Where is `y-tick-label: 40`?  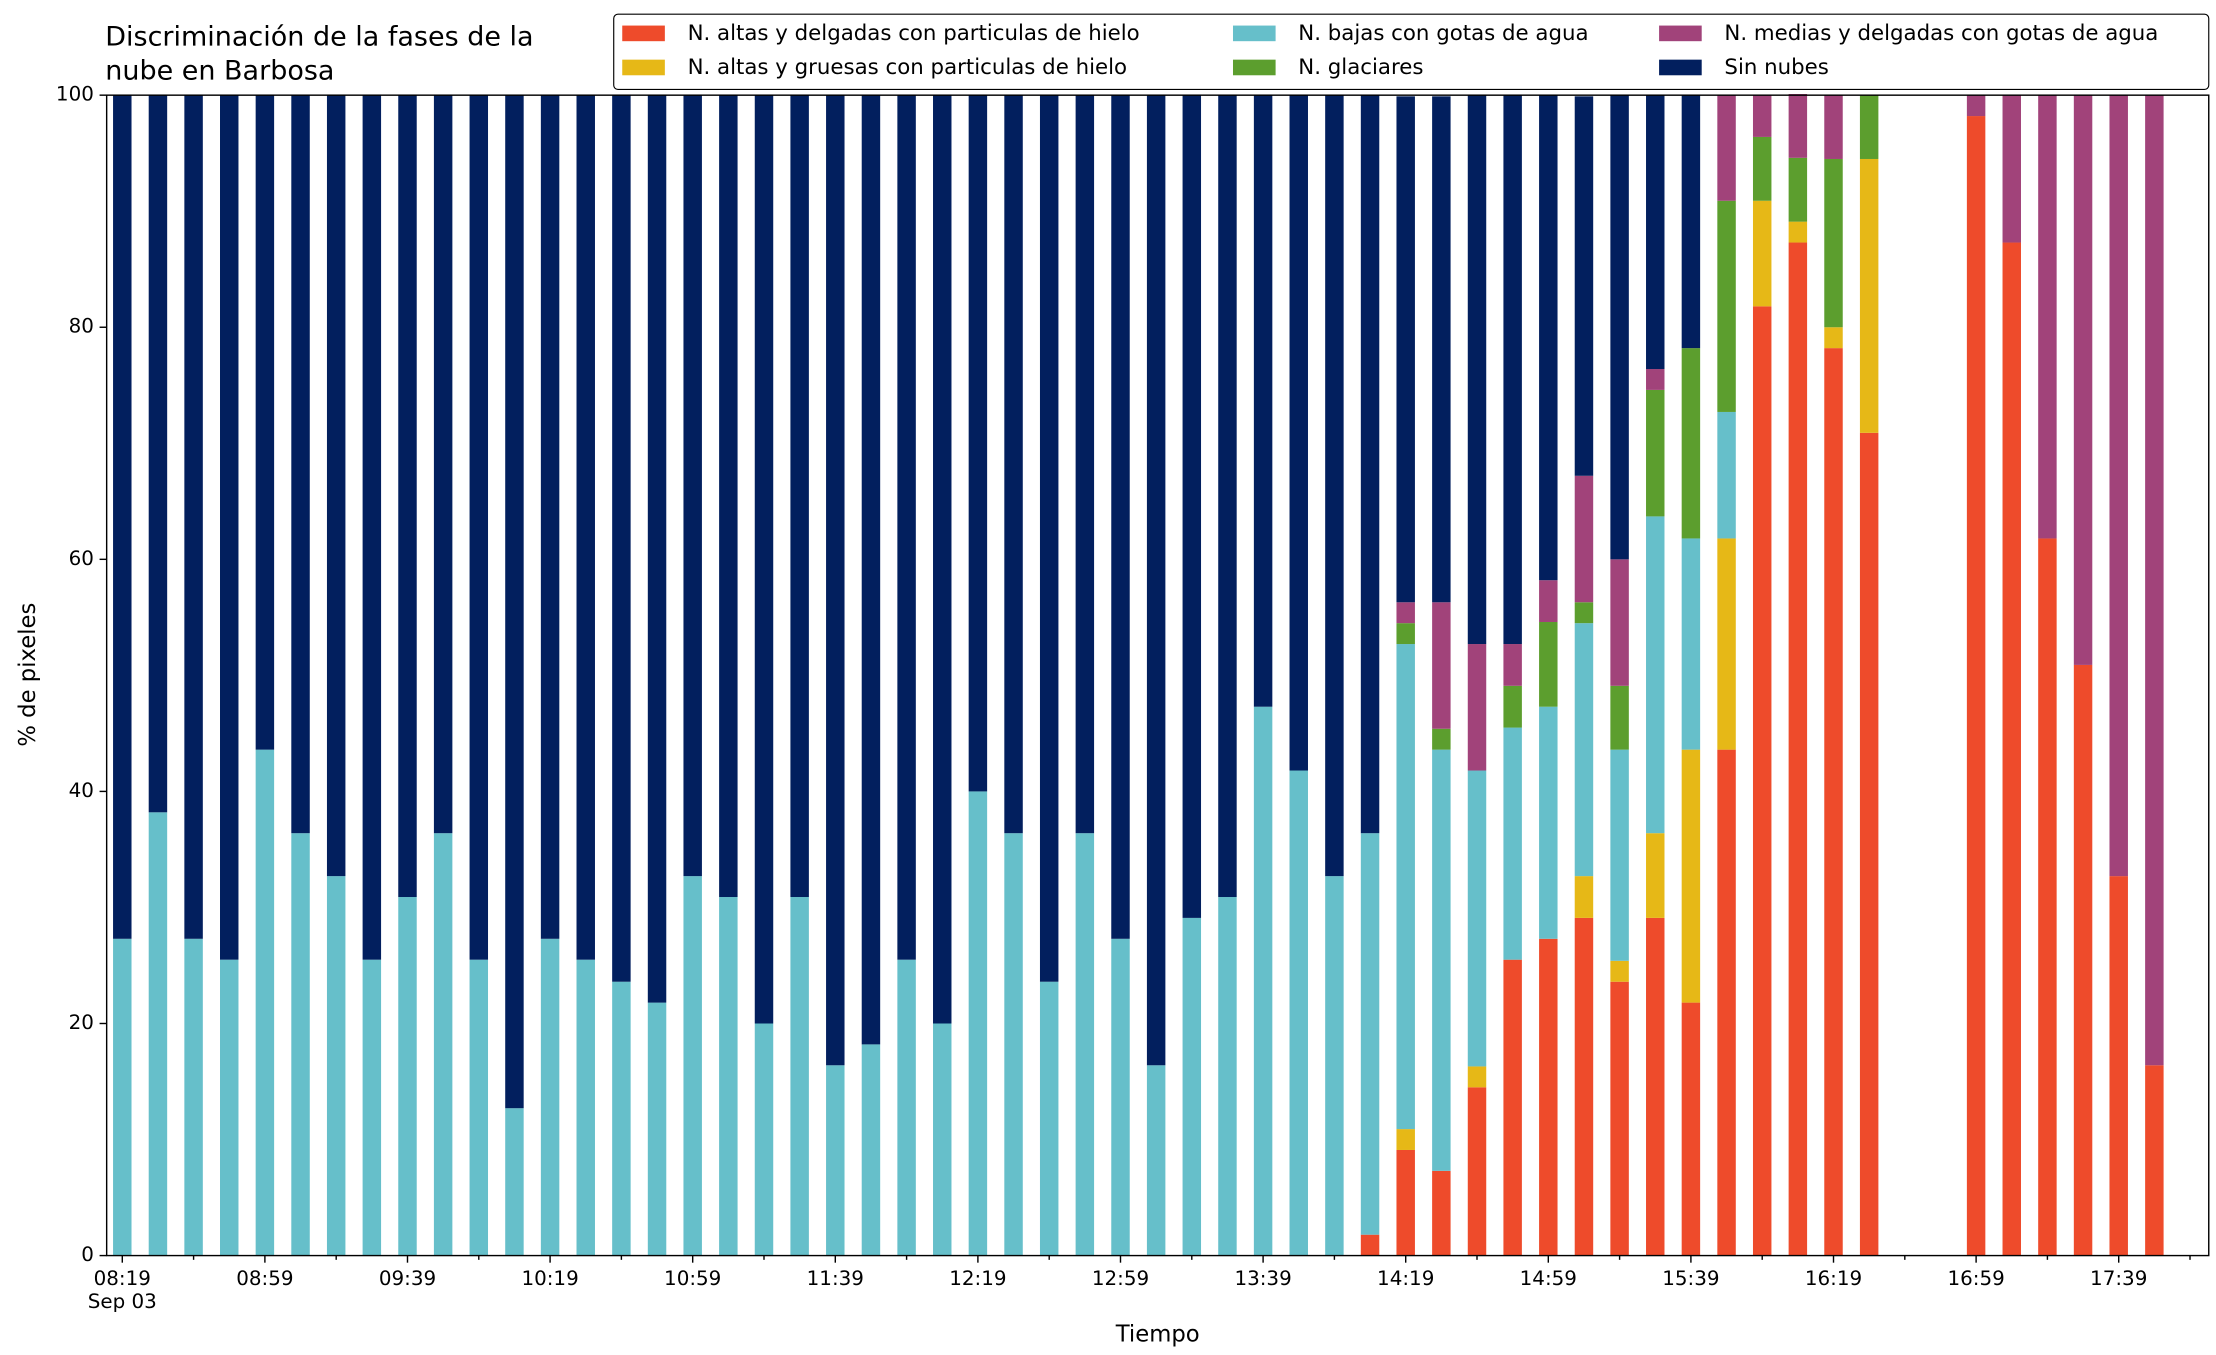 y-tick-label: 40 is located at coordinates (81, 790).